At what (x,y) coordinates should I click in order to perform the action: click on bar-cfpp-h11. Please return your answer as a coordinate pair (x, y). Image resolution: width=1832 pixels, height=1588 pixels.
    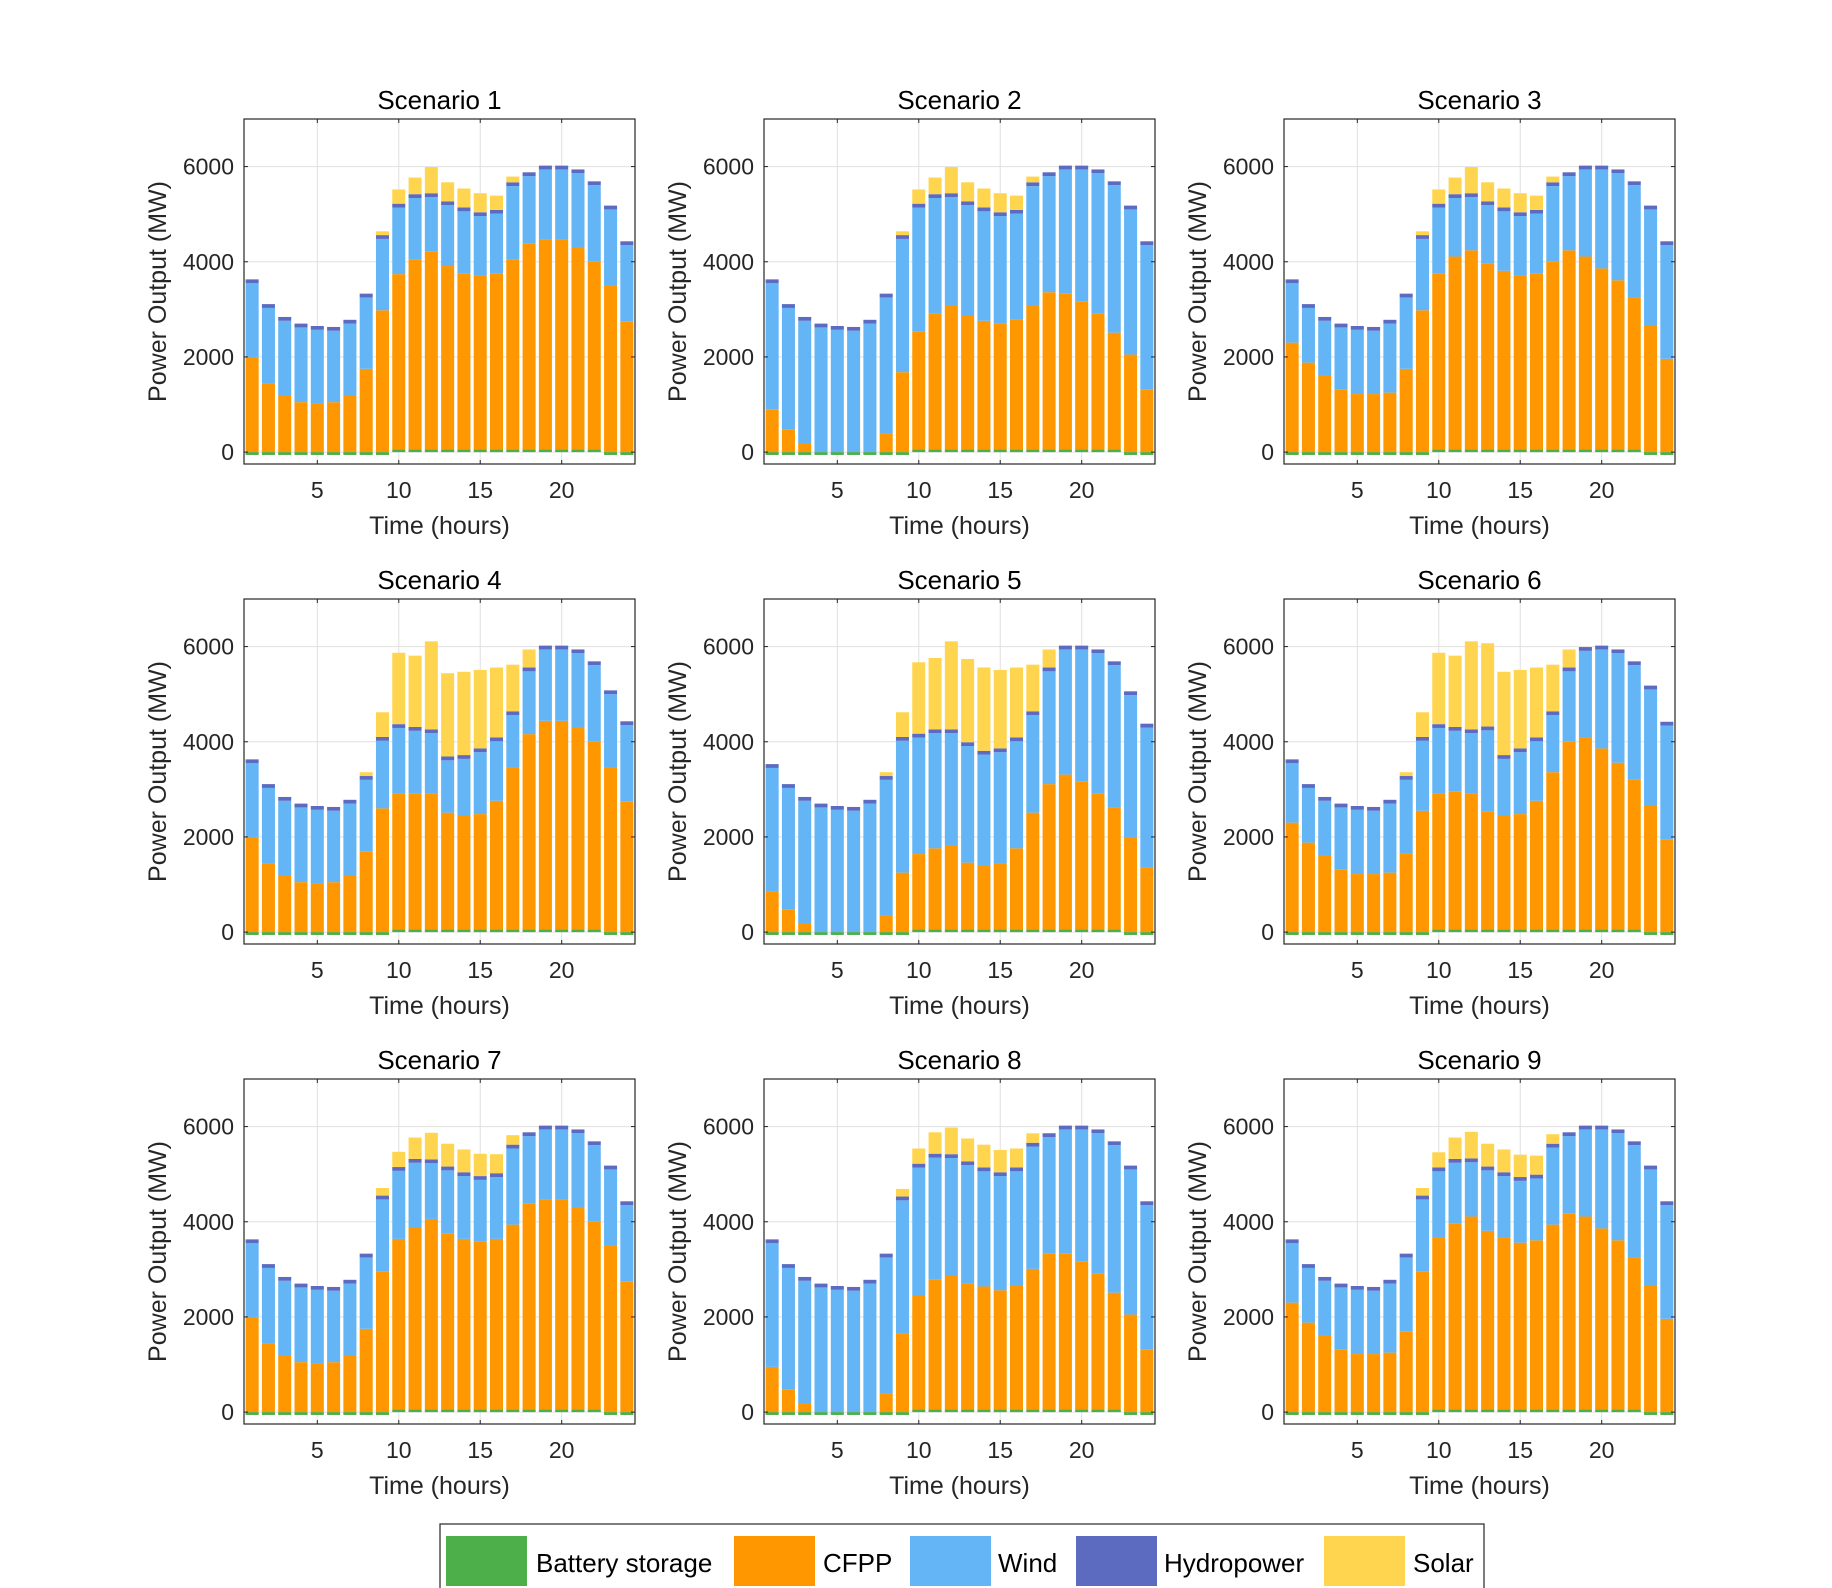
    Looking at the image, I should click on (415, 861).